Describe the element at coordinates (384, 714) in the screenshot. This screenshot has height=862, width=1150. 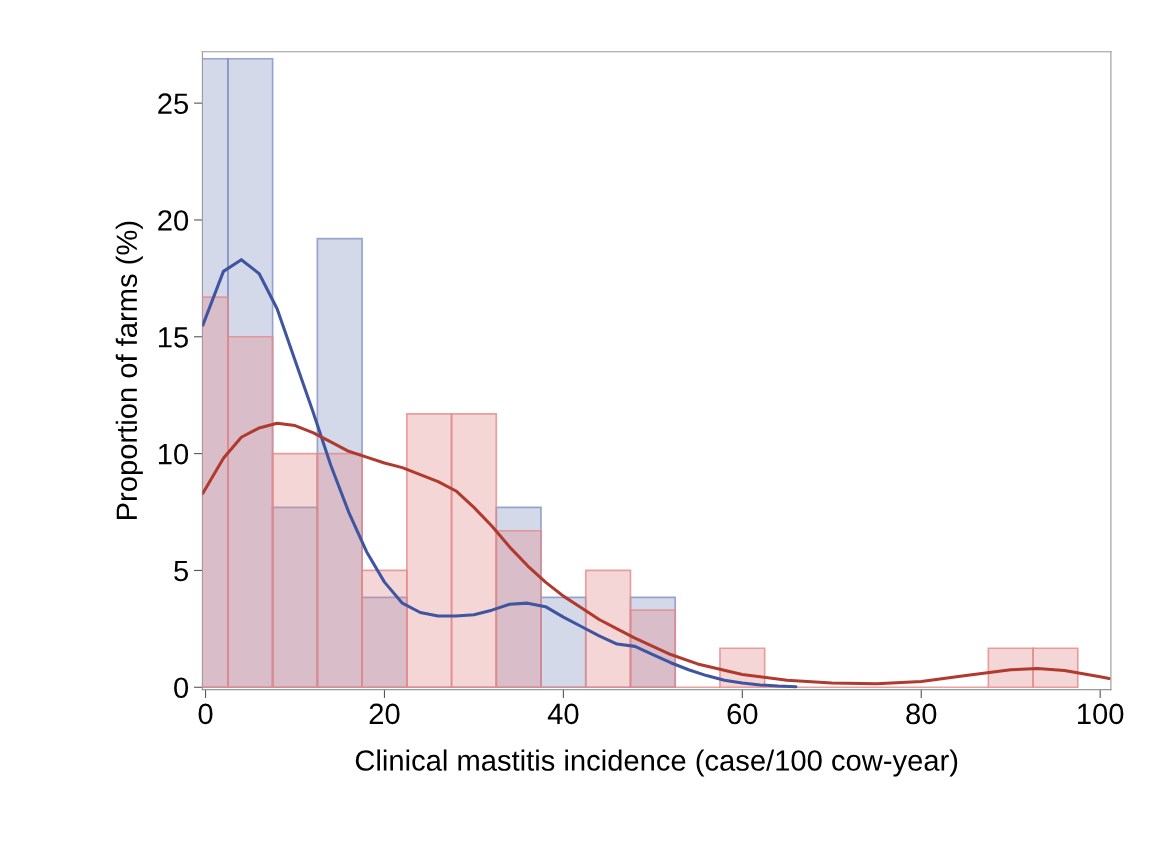
I see `x-tick-label: 20` at that location.